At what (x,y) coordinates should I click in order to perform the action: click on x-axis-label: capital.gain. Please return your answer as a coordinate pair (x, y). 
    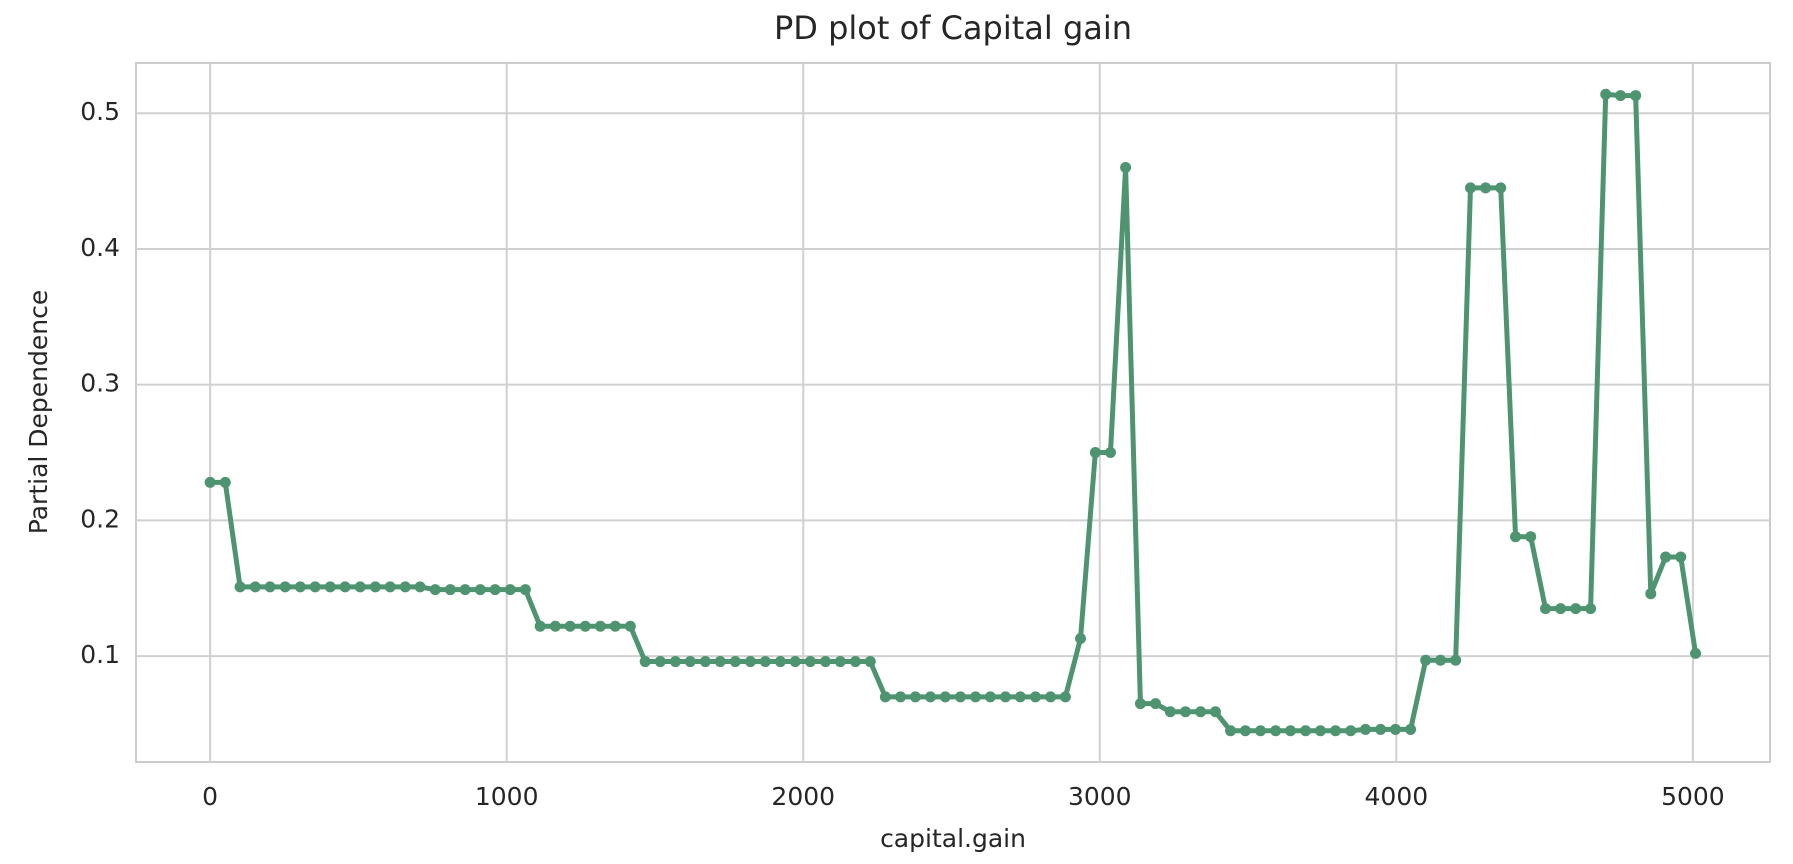
    Looking at the image, I should click on (953, 838).